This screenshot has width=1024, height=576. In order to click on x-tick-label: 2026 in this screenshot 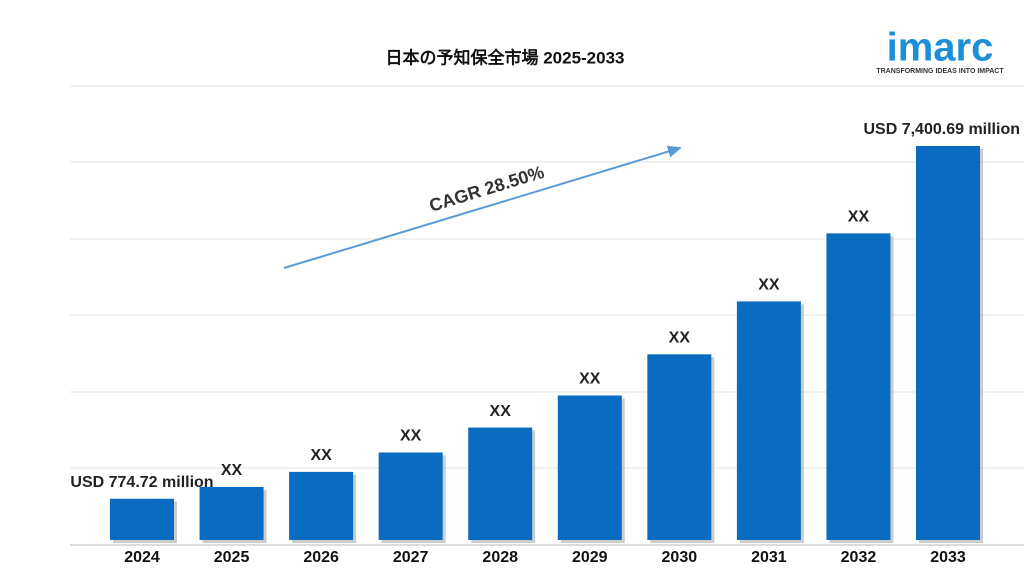, I will do `click(321, 557)`.